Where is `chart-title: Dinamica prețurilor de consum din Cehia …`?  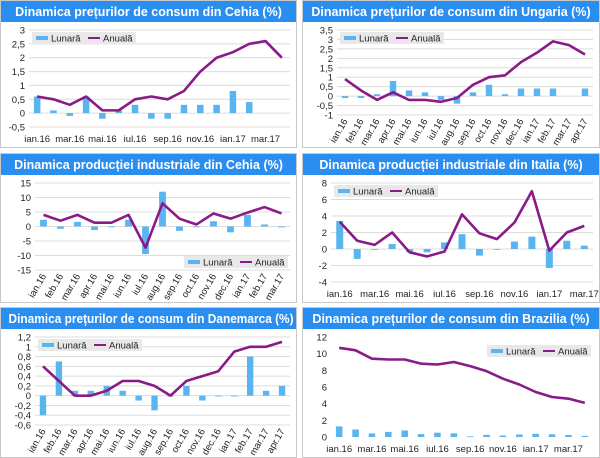
chart-title: Dinamica prețurilor de consum din Cehia … is located at coordinates (148, 12).